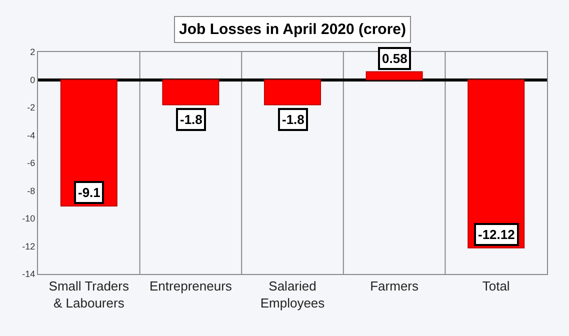 This screenshot has width=569, height=336. What do you see at coordinates (293, 294) in the screenshot?
I see `x-tick-label: Salaried Employees` at bounding box center [293, 294].